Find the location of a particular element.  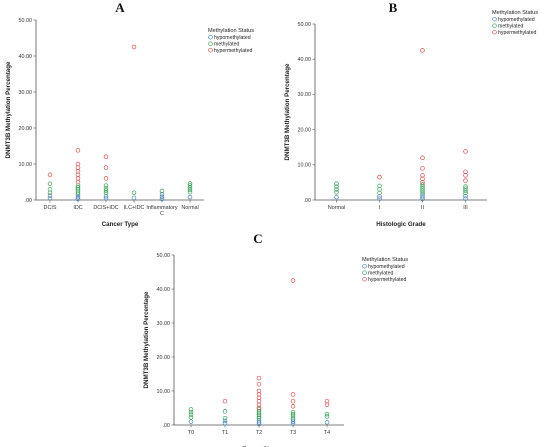

panel-label: C is located at coordinates (257, 238).